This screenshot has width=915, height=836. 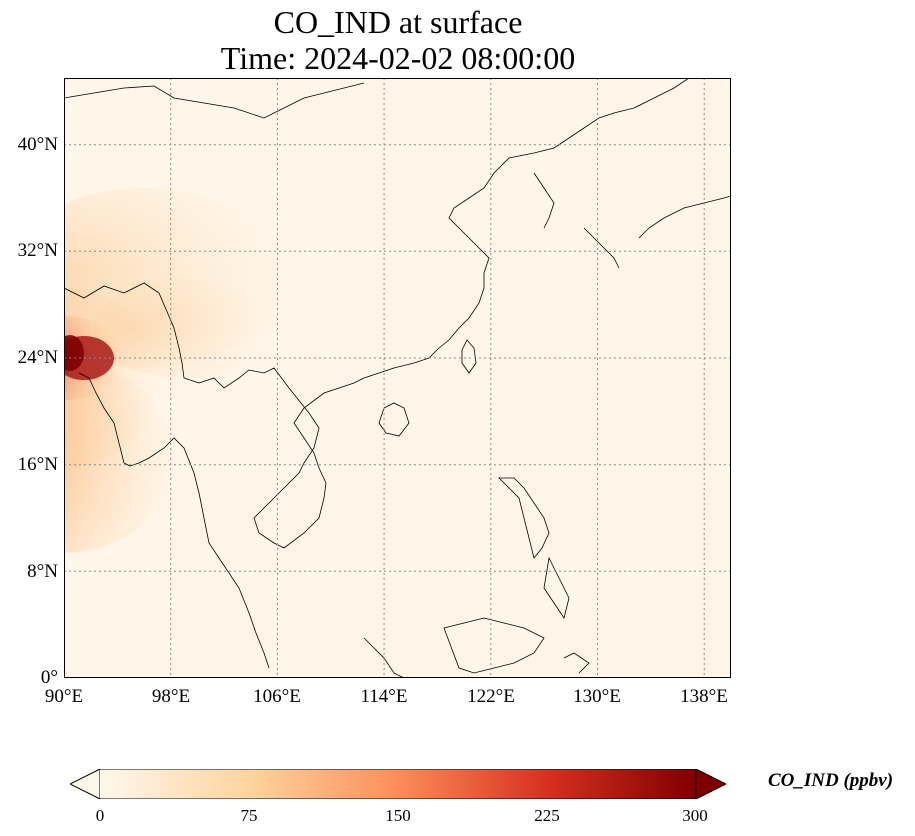 I want to click on colorbar-tick-75: 75, so click(x=249, y=815).